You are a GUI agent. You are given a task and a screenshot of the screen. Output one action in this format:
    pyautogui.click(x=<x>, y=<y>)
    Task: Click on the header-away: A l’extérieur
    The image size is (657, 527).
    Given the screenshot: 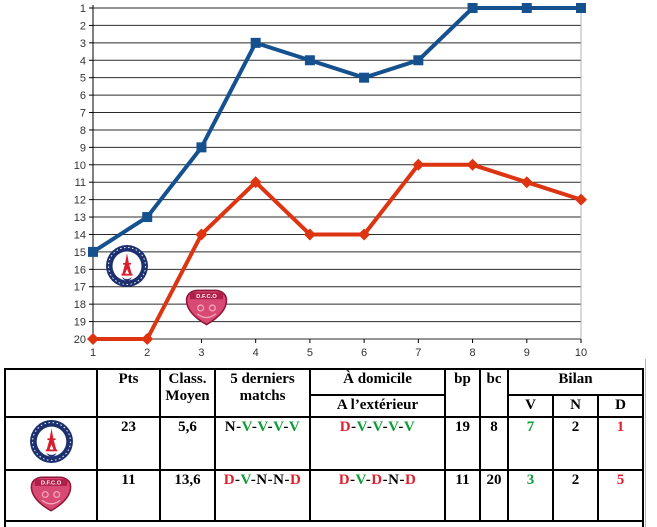 What is the action you would take?
    pyautogui.click(x=377, y=406)
    